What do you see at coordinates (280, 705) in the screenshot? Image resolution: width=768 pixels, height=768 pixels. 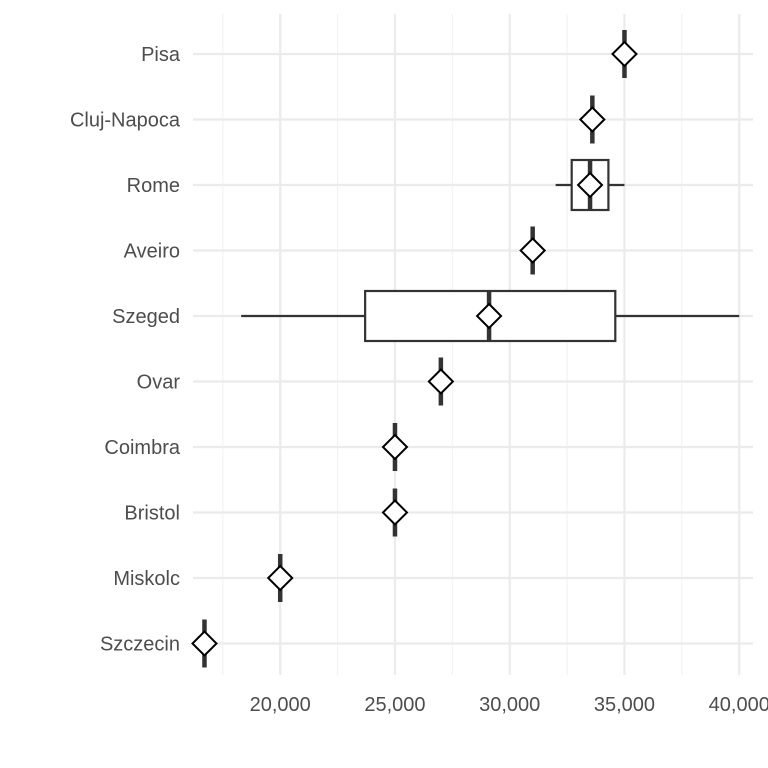 I see `x-tick-label: 20,000` at bounding box center [280, 705].